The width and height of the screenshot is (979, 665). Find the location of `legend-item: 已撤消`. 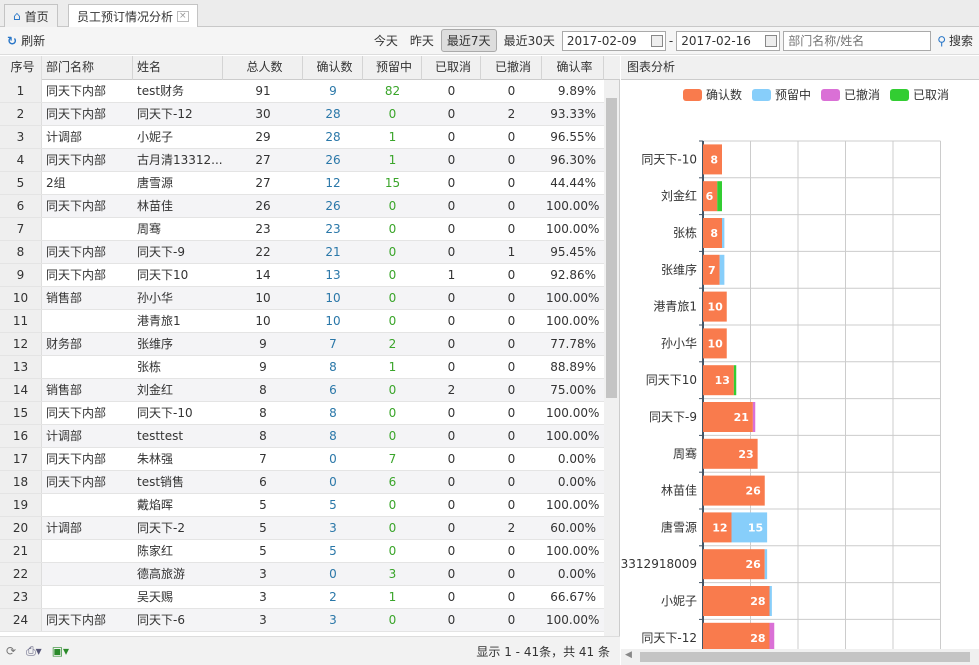

legend-item: 已撤消 is located at coordinates (850, 94).